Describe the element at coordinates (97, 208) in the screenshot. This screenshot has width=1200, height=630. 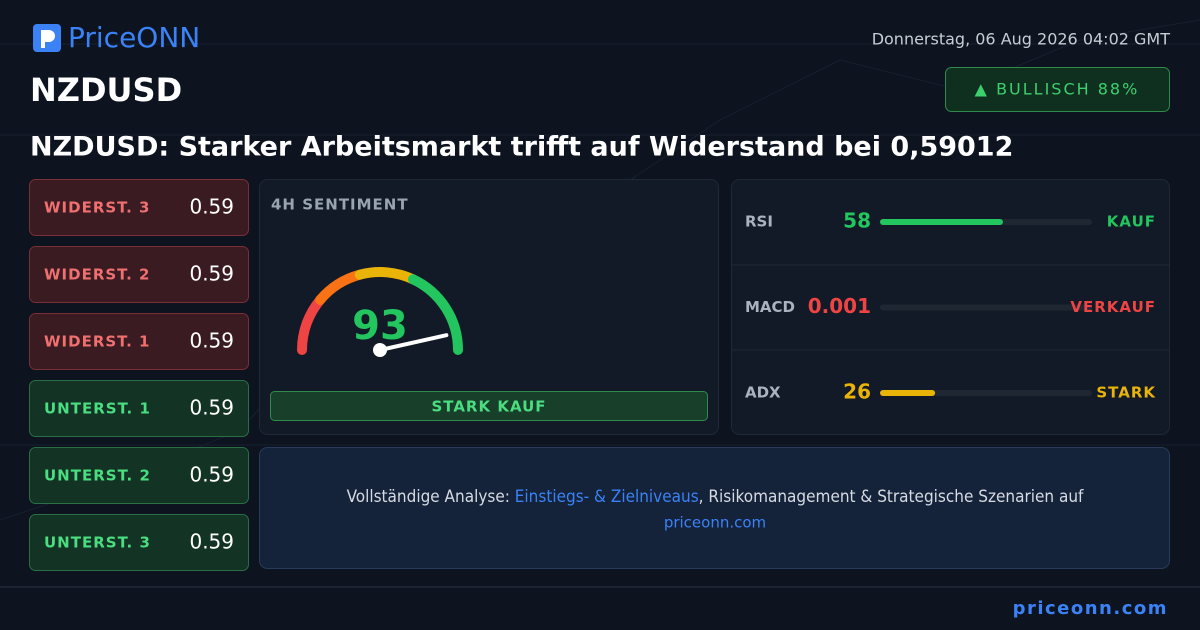
I see `level-label: WIDERST. 3` at that location.